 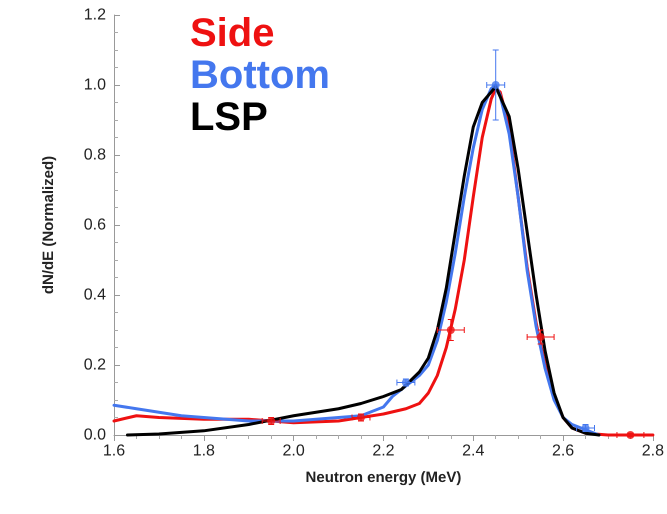 I want to click on y-tick-label: 1.2, so click(x=95, y=15).